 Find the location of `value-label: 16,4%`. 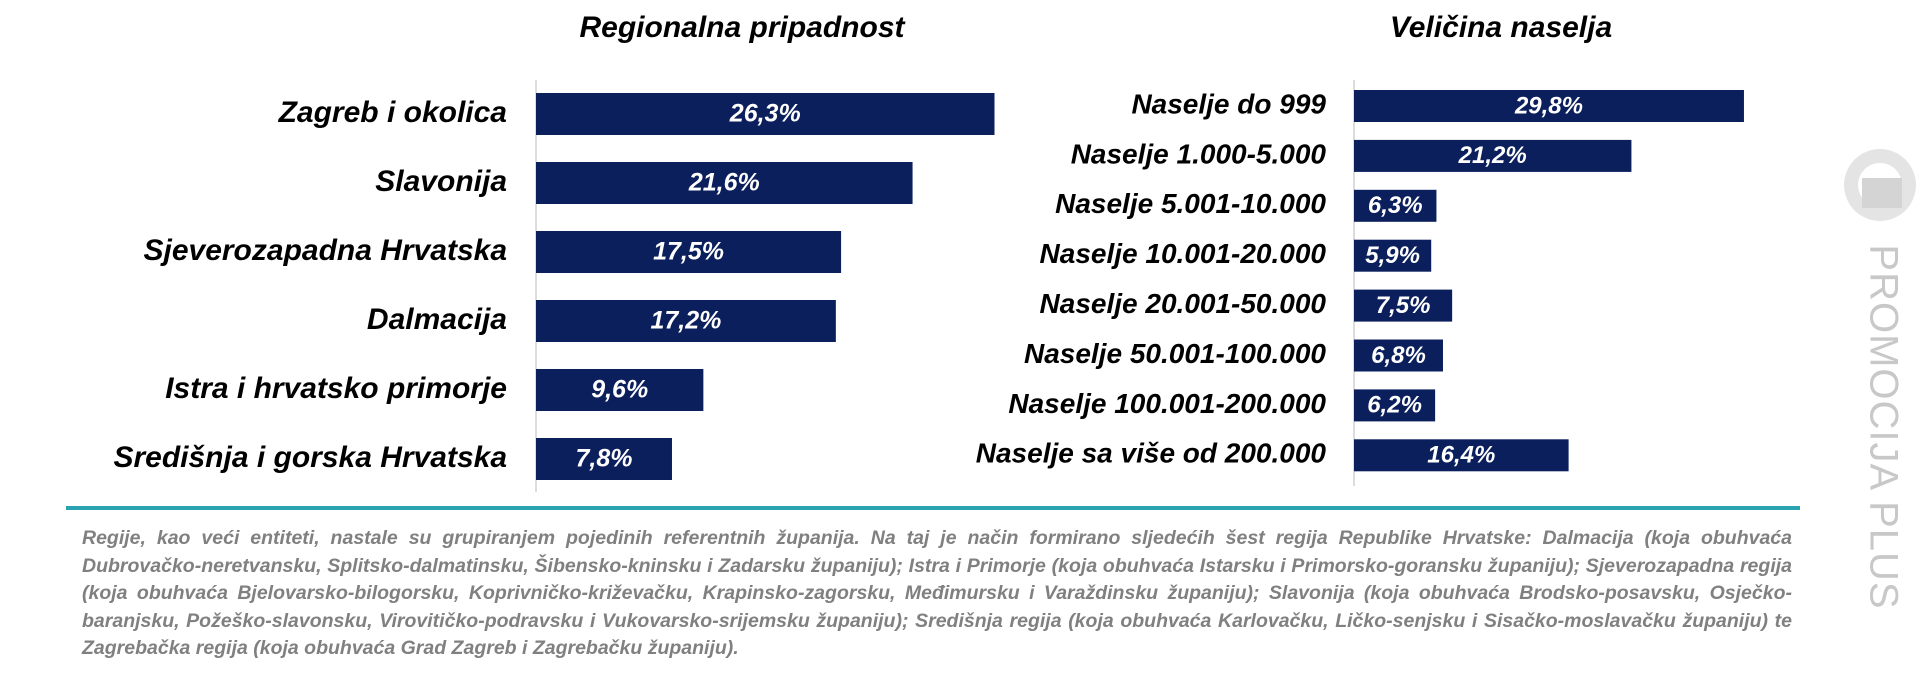

value-label: 16,4% is located at coordinates (1461, 455).